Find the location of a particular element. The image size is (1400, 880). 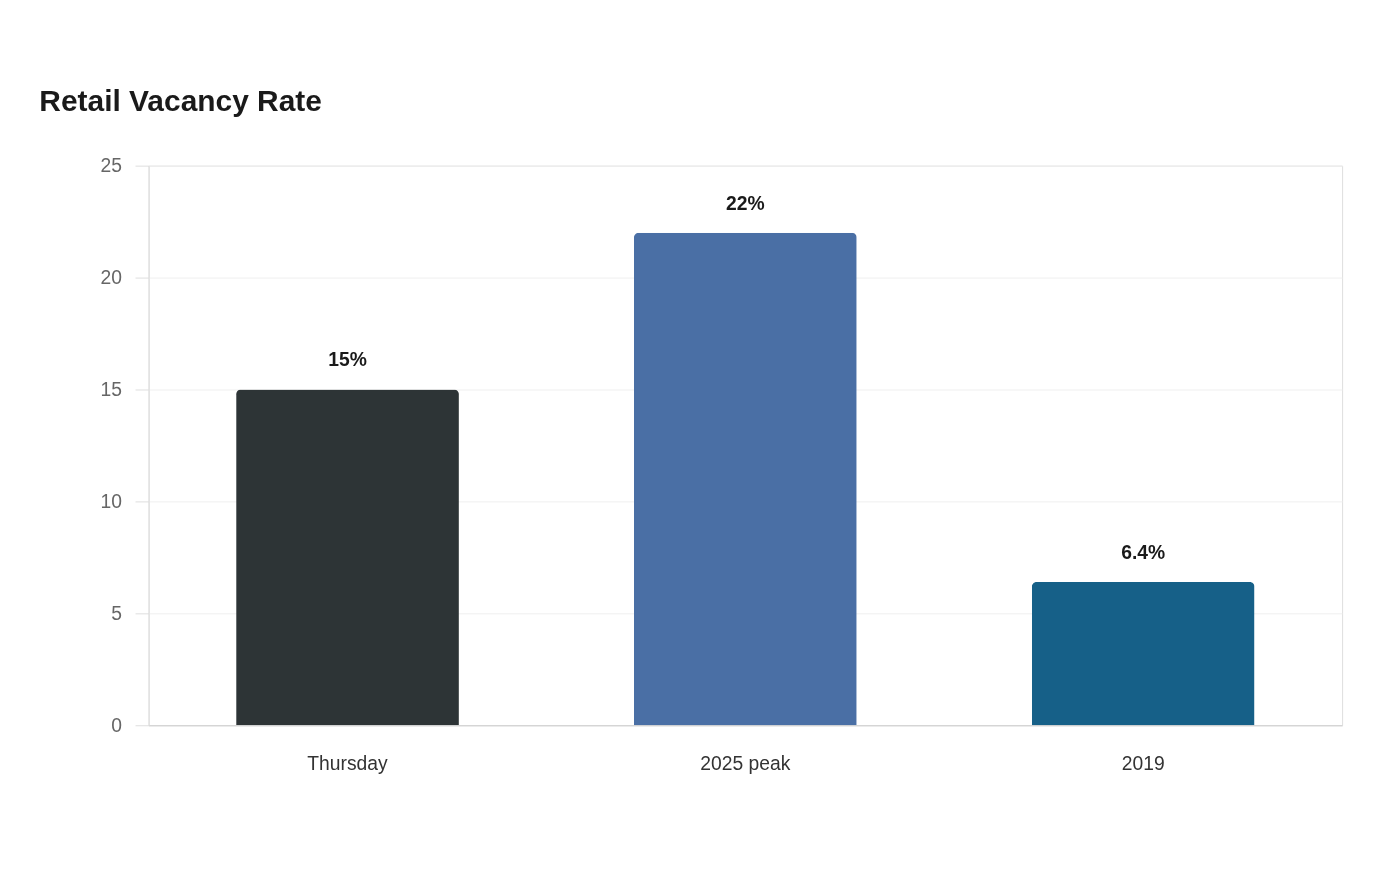

y-tick-label: 5 is located at coordinates (117, 613).